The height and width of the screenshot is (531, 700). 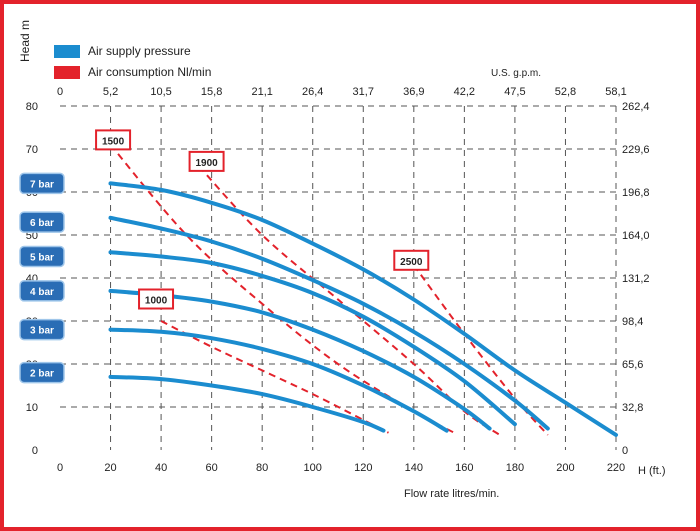 I want to click on consumption-tag-text: 1000, so click(x=156, y=301).